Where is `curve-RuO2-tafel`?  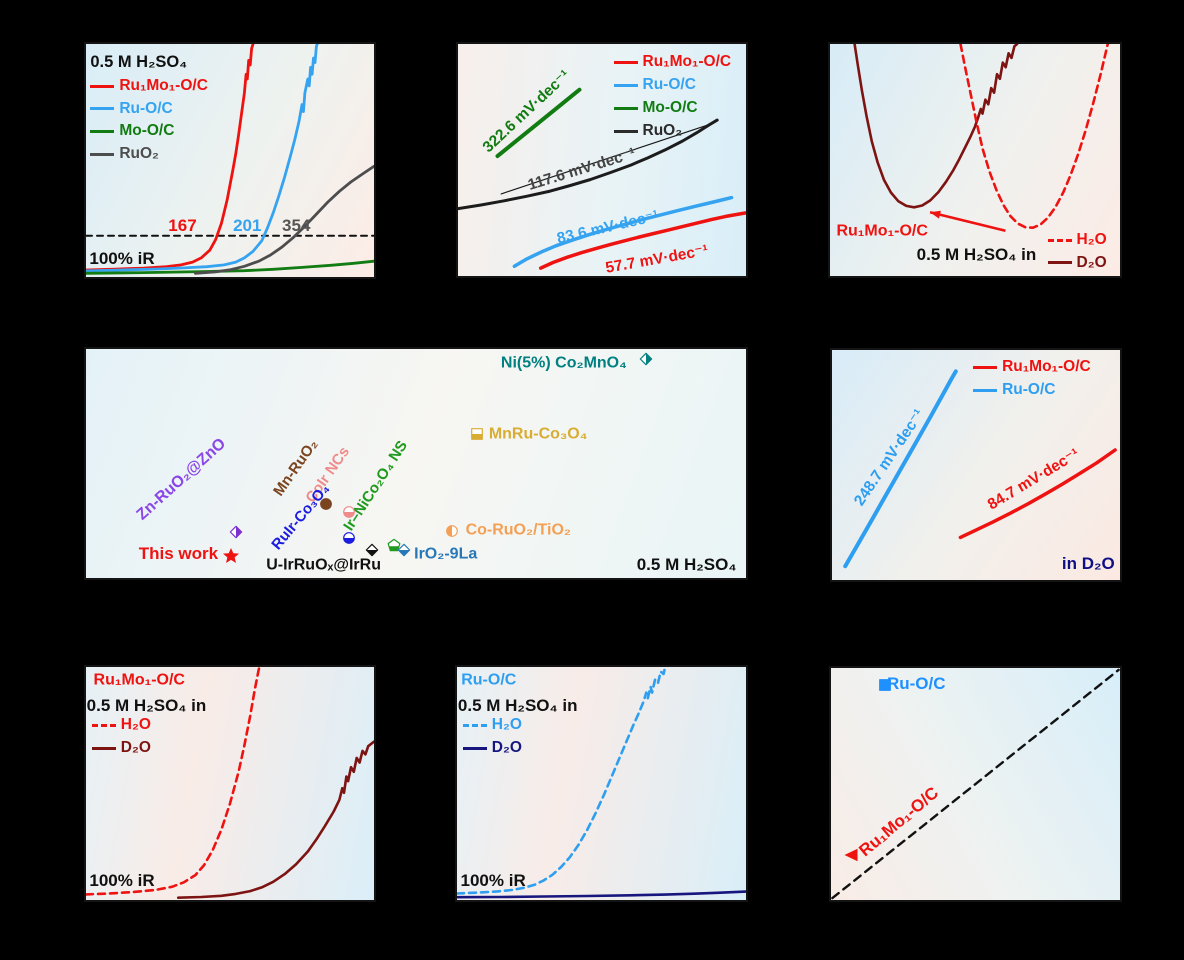 curve-RuO2-tafel is located at coordinates (588, 164).